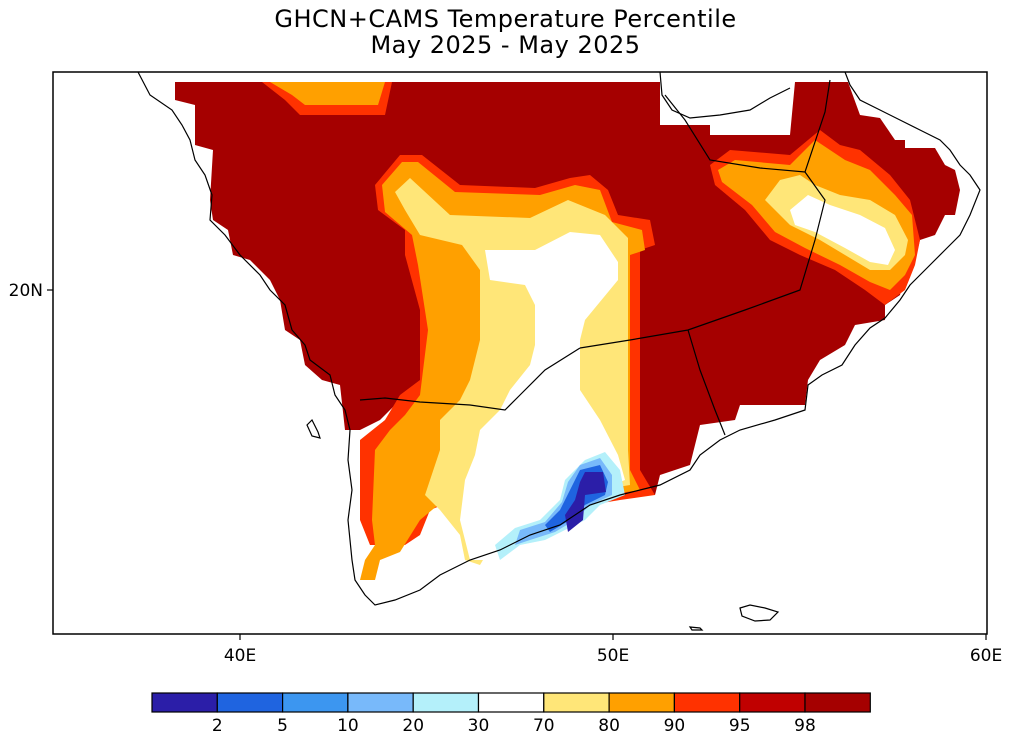 This screenshot has width=1011, height=740. I want to click on gulf-coast, so click(725, 95).